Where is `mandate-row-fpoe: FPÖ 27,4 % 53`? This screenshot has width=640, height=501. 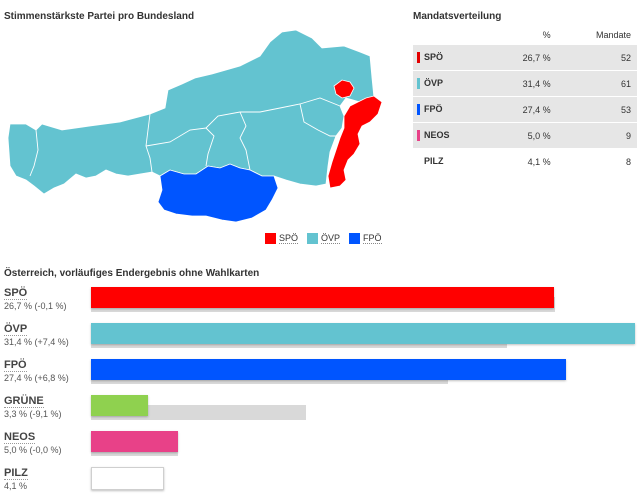
mandate-row-fpoe: FPÖ 27,4 % 53 is located at coordinates (525, 109).